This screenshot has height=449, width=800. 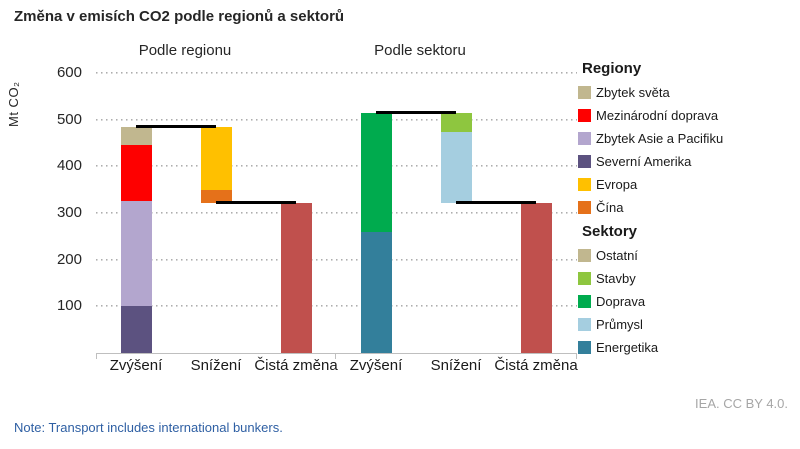 I want to click on legend-item: Energetika, so click(x=685, y=347).